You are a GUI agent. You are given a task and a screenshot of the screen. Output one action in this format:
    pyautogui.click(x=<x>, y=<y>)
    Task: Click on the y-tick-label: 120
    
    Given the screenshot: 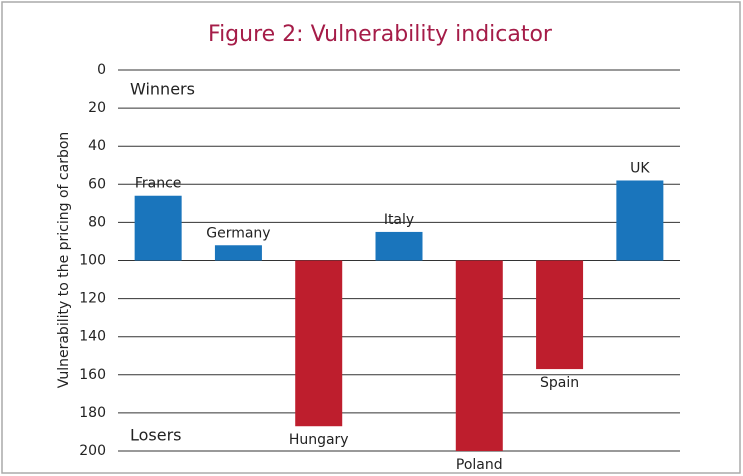 What is the action you would take?
    pyautogui.click(x=92, y=299)
    